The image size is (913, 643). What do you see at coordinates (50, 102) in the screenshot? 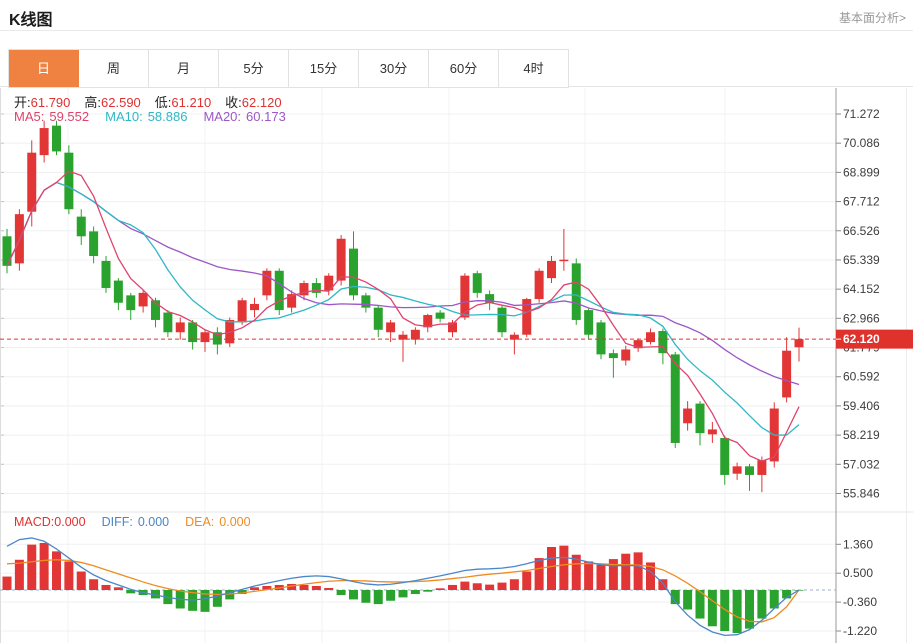
I see `open-value: 61.790` at bounding box center [50, 102].